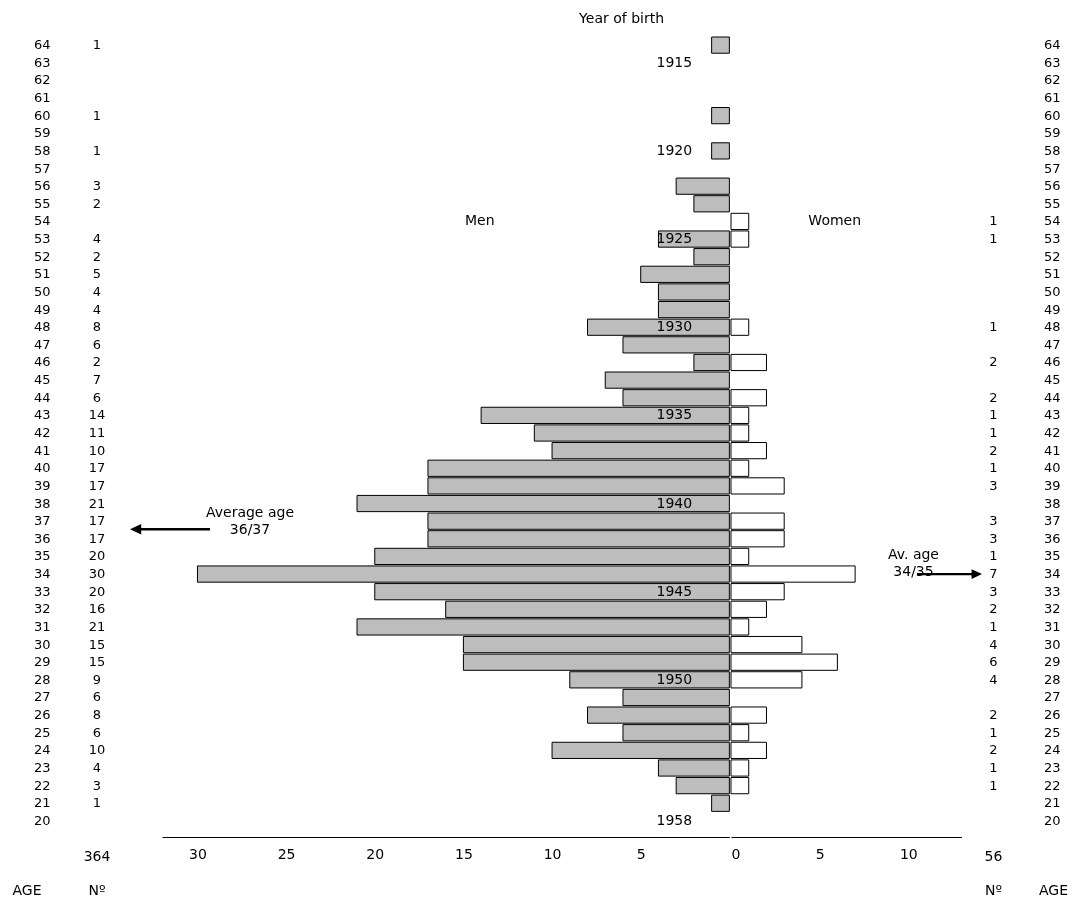 This screenshot has width=1074, height=904. Describe the element at coordinates (97, 574) in the screenshot. I see `data-label: 30` at that location.